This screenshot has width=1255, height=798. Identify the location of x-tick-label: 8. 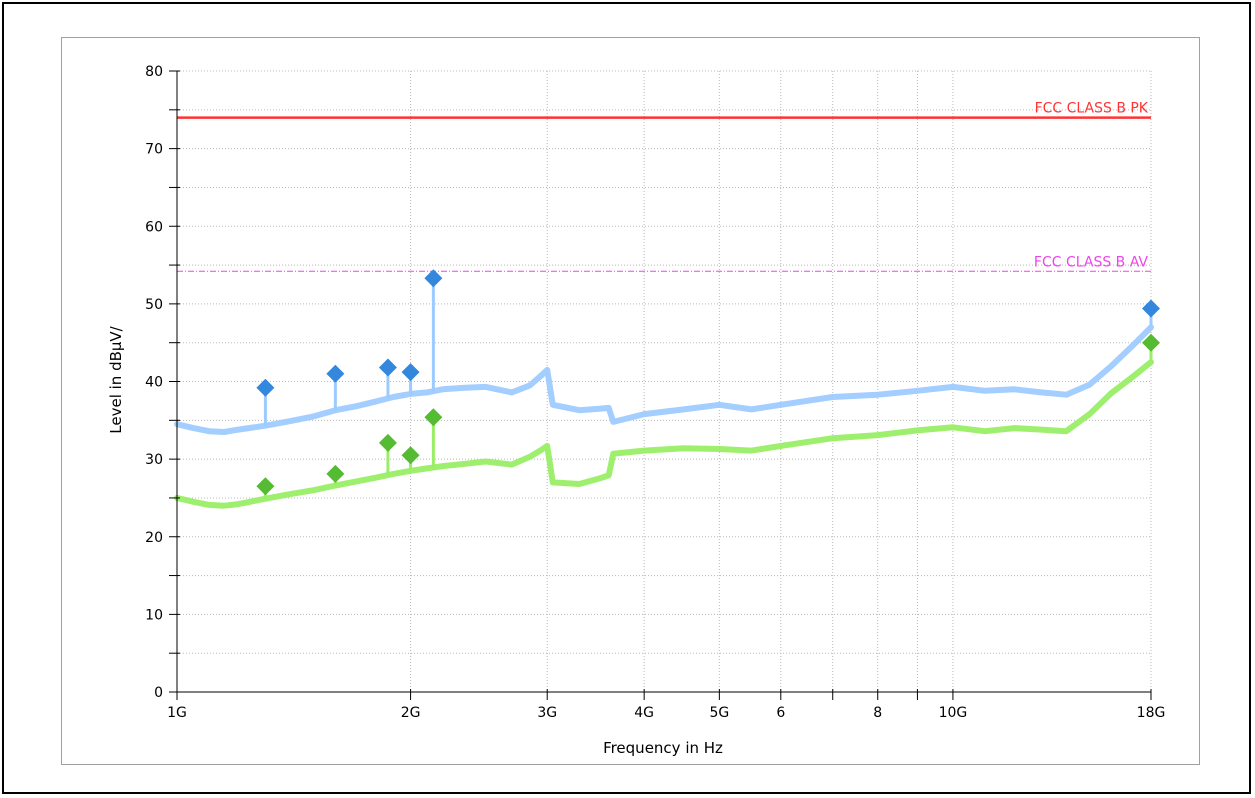
(877, 713).